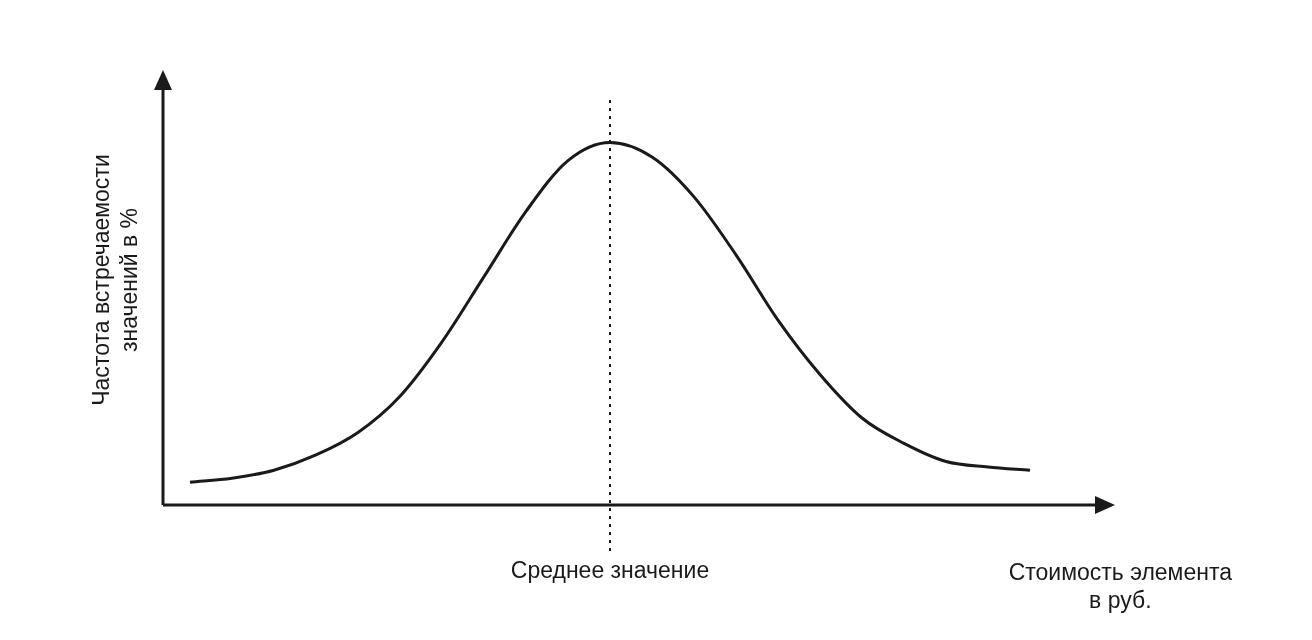  What do you see at coordinates (1120, 586) in the screenshot?
I see `x-axis-title: Стоимость элемента в руб.` at bounding box center [1120, 586].